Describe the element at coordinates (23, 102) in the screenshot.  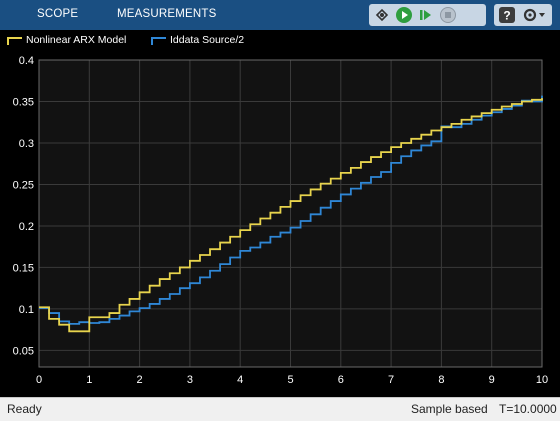
I see `y-tick-label: 0.35` at that location.